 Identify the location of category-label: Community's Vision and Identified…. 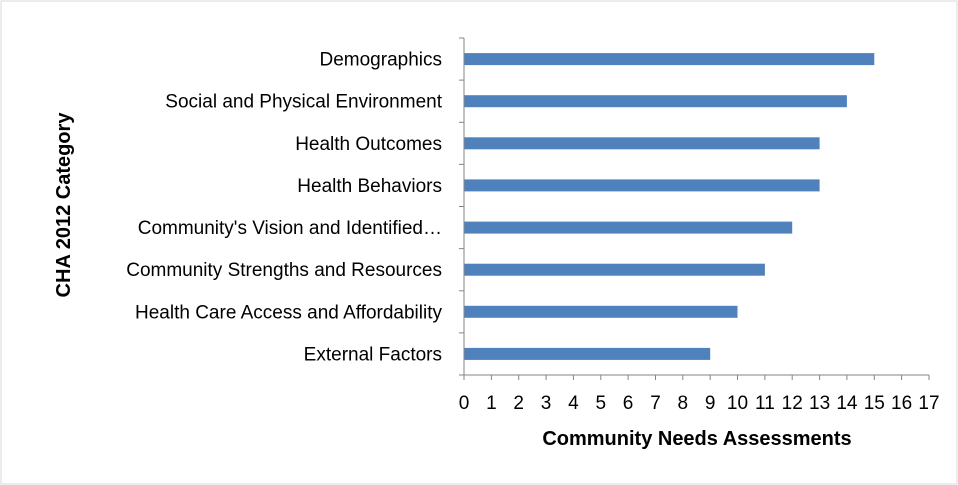
(290, 228).